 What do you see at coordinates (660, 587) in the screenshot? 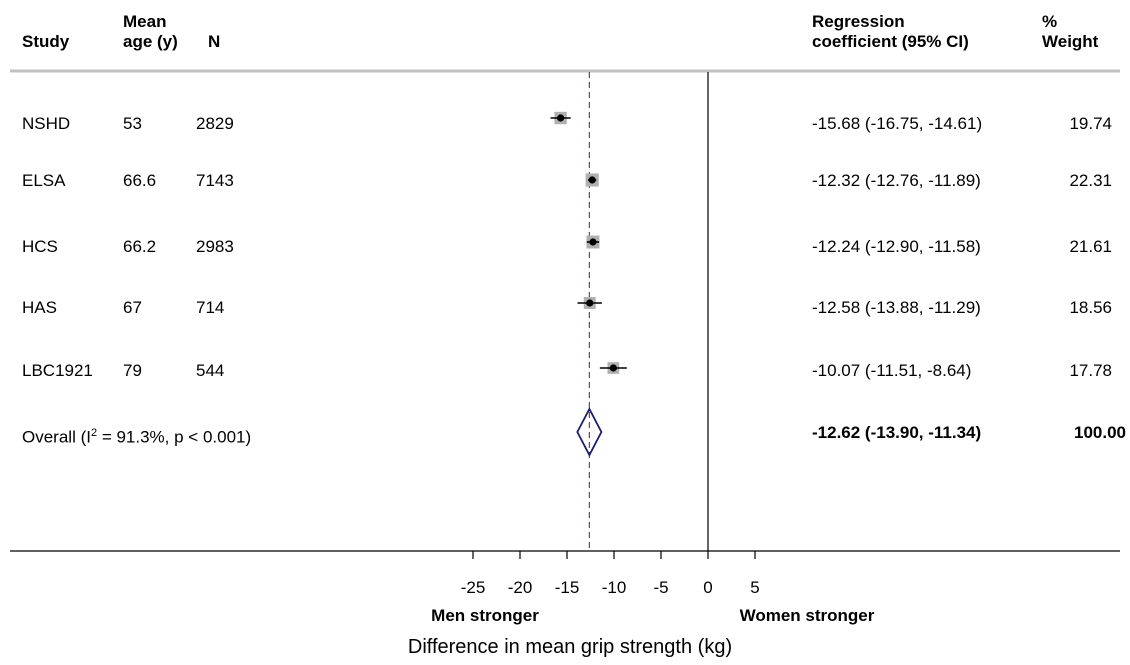
I see `x-tick-label-4: -5` at bounding box center [660, 587].